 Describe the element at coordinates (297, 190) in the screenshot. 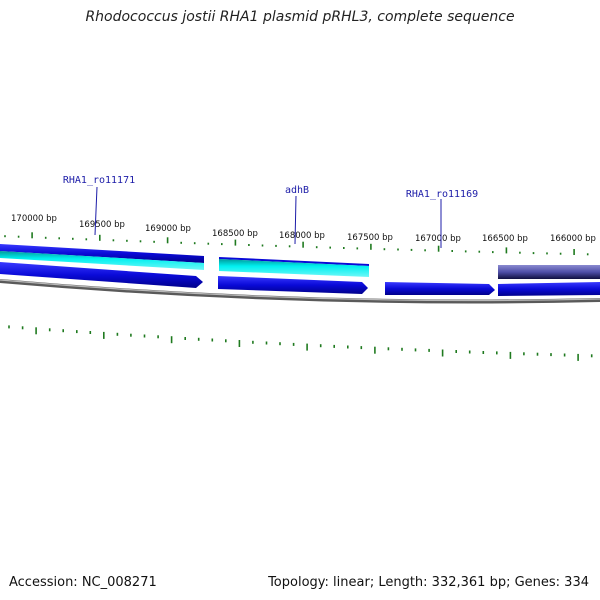

I see `gene-label-adhb: adhB` at that location.